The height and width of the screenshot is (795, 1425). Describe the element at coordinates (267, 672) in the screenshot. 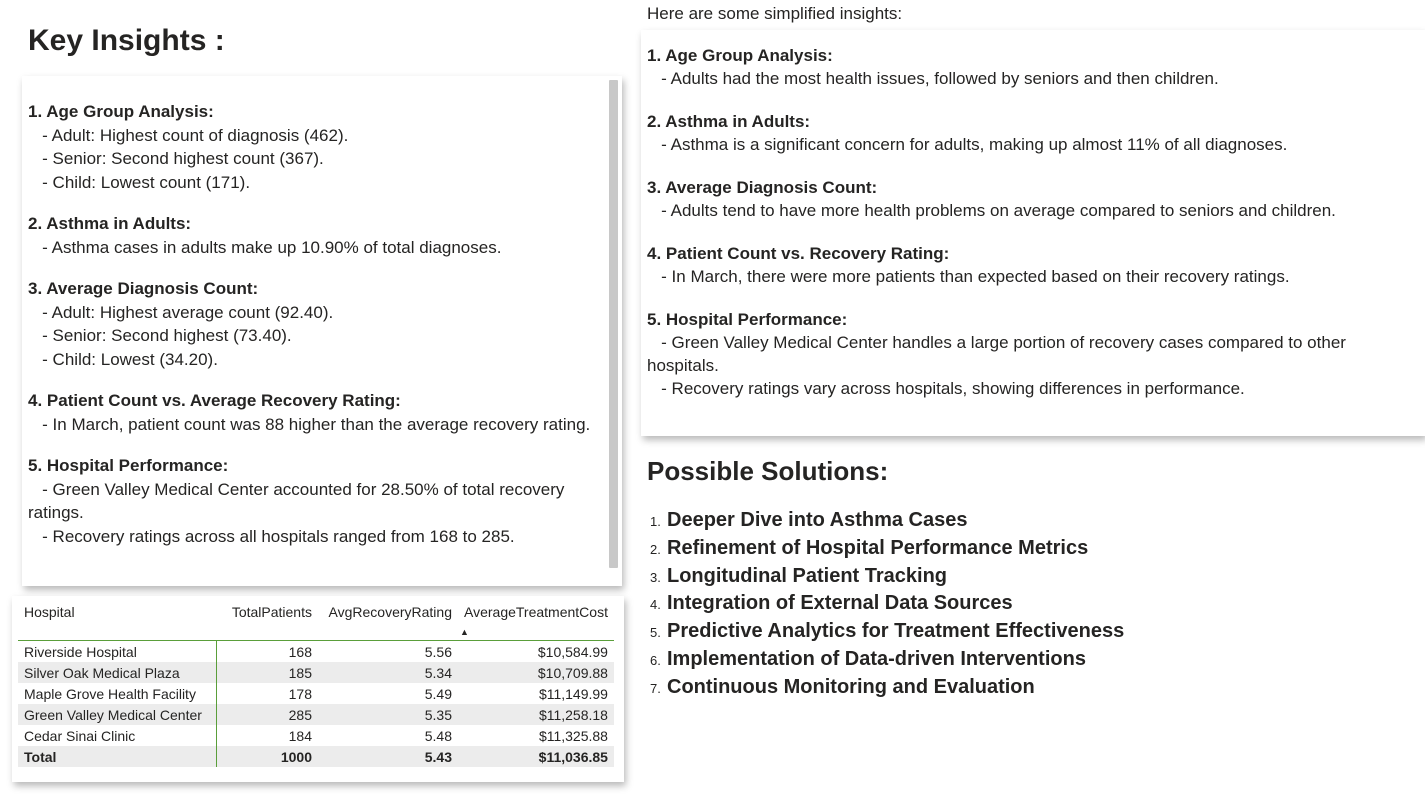

I see `cell-total-patients: 185` at that location.